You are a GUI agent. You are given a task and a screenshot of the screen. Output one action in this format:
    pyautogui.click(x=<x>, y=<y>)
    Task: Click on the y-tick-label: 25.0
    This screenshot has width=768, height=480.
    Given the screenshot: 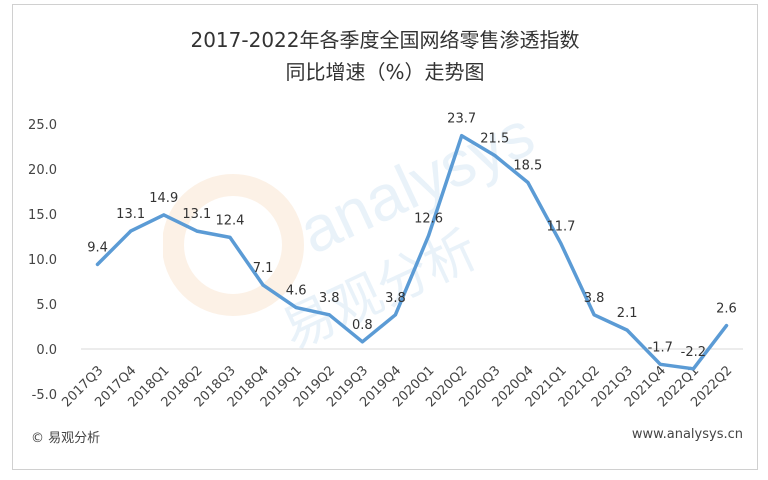 What is the action you would take?
    pyautogui.click(x=42, y=125)
    